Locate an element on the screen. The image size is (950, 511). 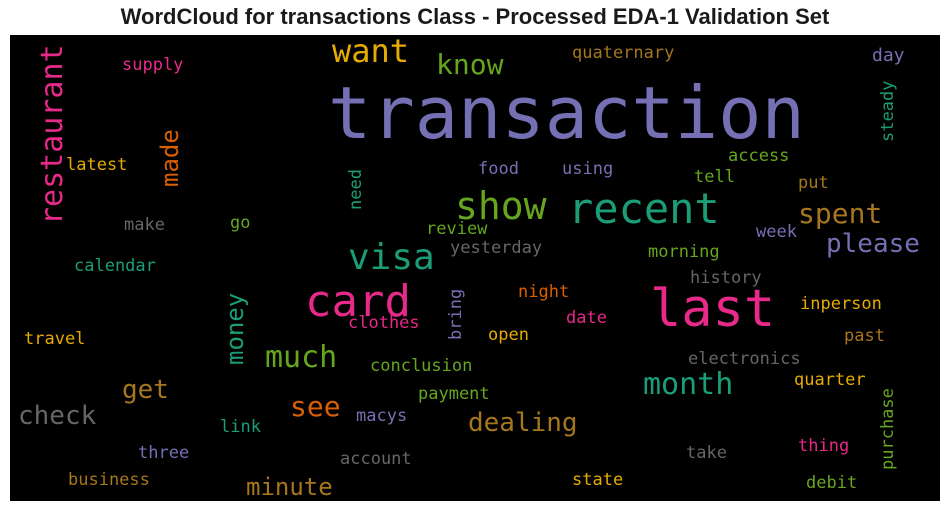
word-month: month is located at coordinates (688, 385).